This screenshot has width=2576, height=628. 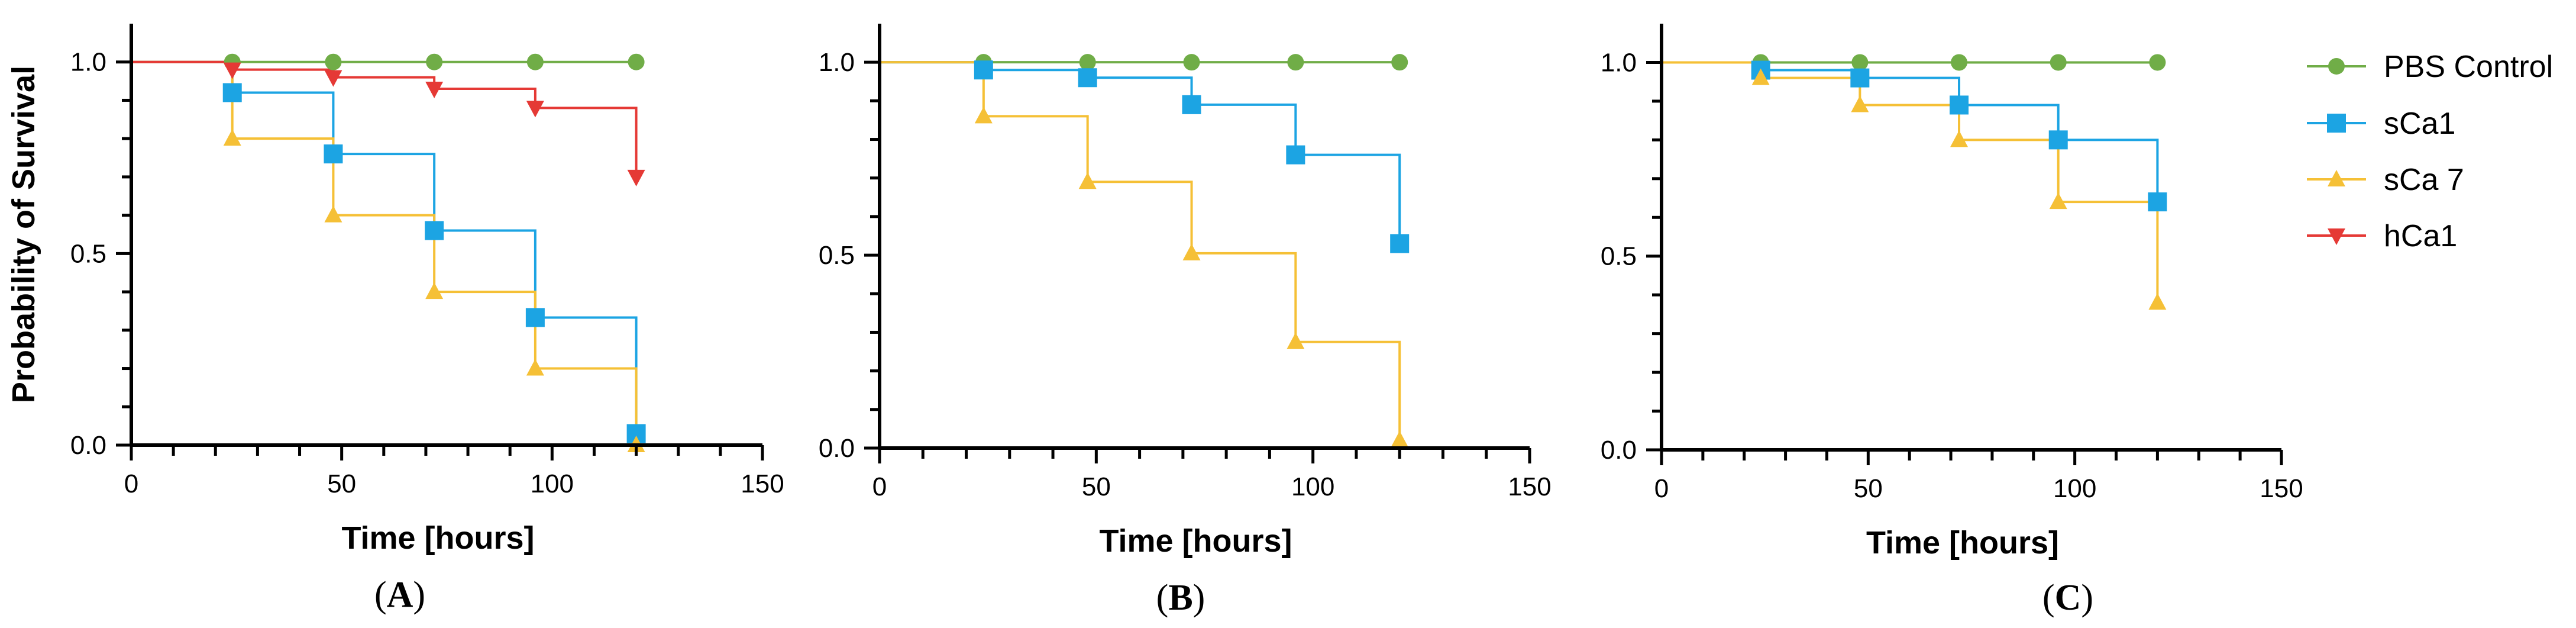 I want to click on legend-item-sca1: sCa1, so click(x=2381, y=124).